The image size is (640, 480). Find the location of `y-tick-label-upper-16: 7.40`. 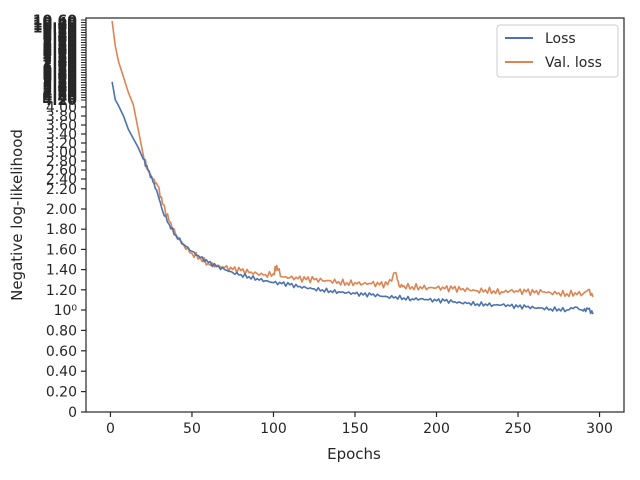

y-tick-label-upper-16: 7.40 is located at coordinates (59, 61).